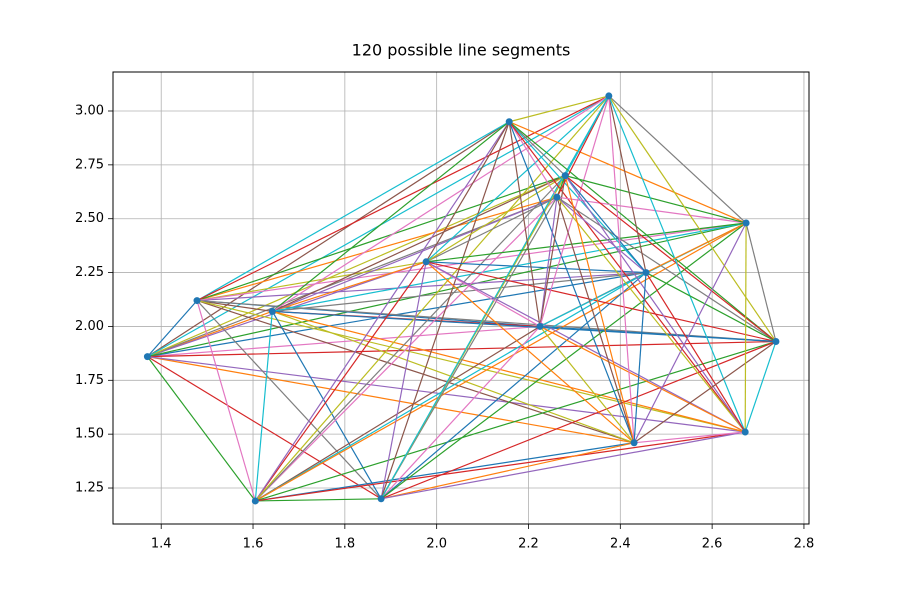 The width and height of the screenshot is (900, 604). I want to click on y-tick-label: 2.25, so click(89, 272).